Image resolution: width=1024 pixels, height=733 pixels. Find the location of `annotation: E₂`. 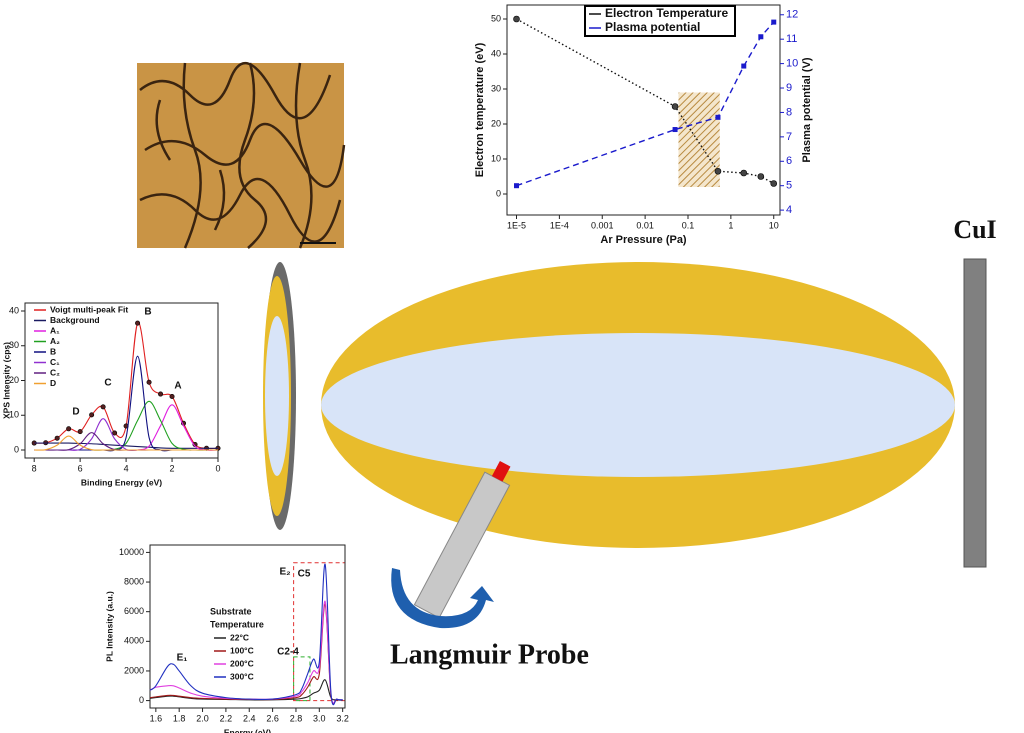

annotation: E₂ is located at coordinates (284, 572).